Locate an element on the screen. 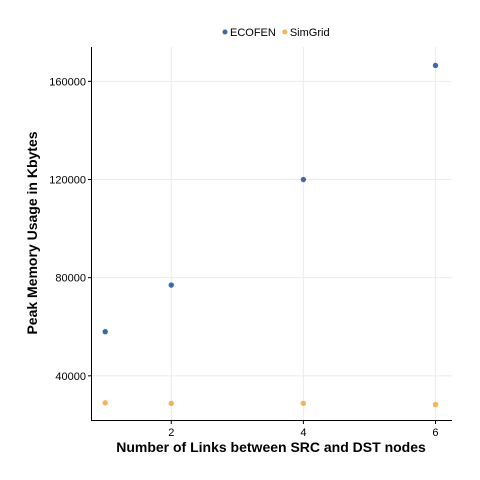 The image size is (480, 480). legend-key-simgrid is located at coordinates (285, 32).